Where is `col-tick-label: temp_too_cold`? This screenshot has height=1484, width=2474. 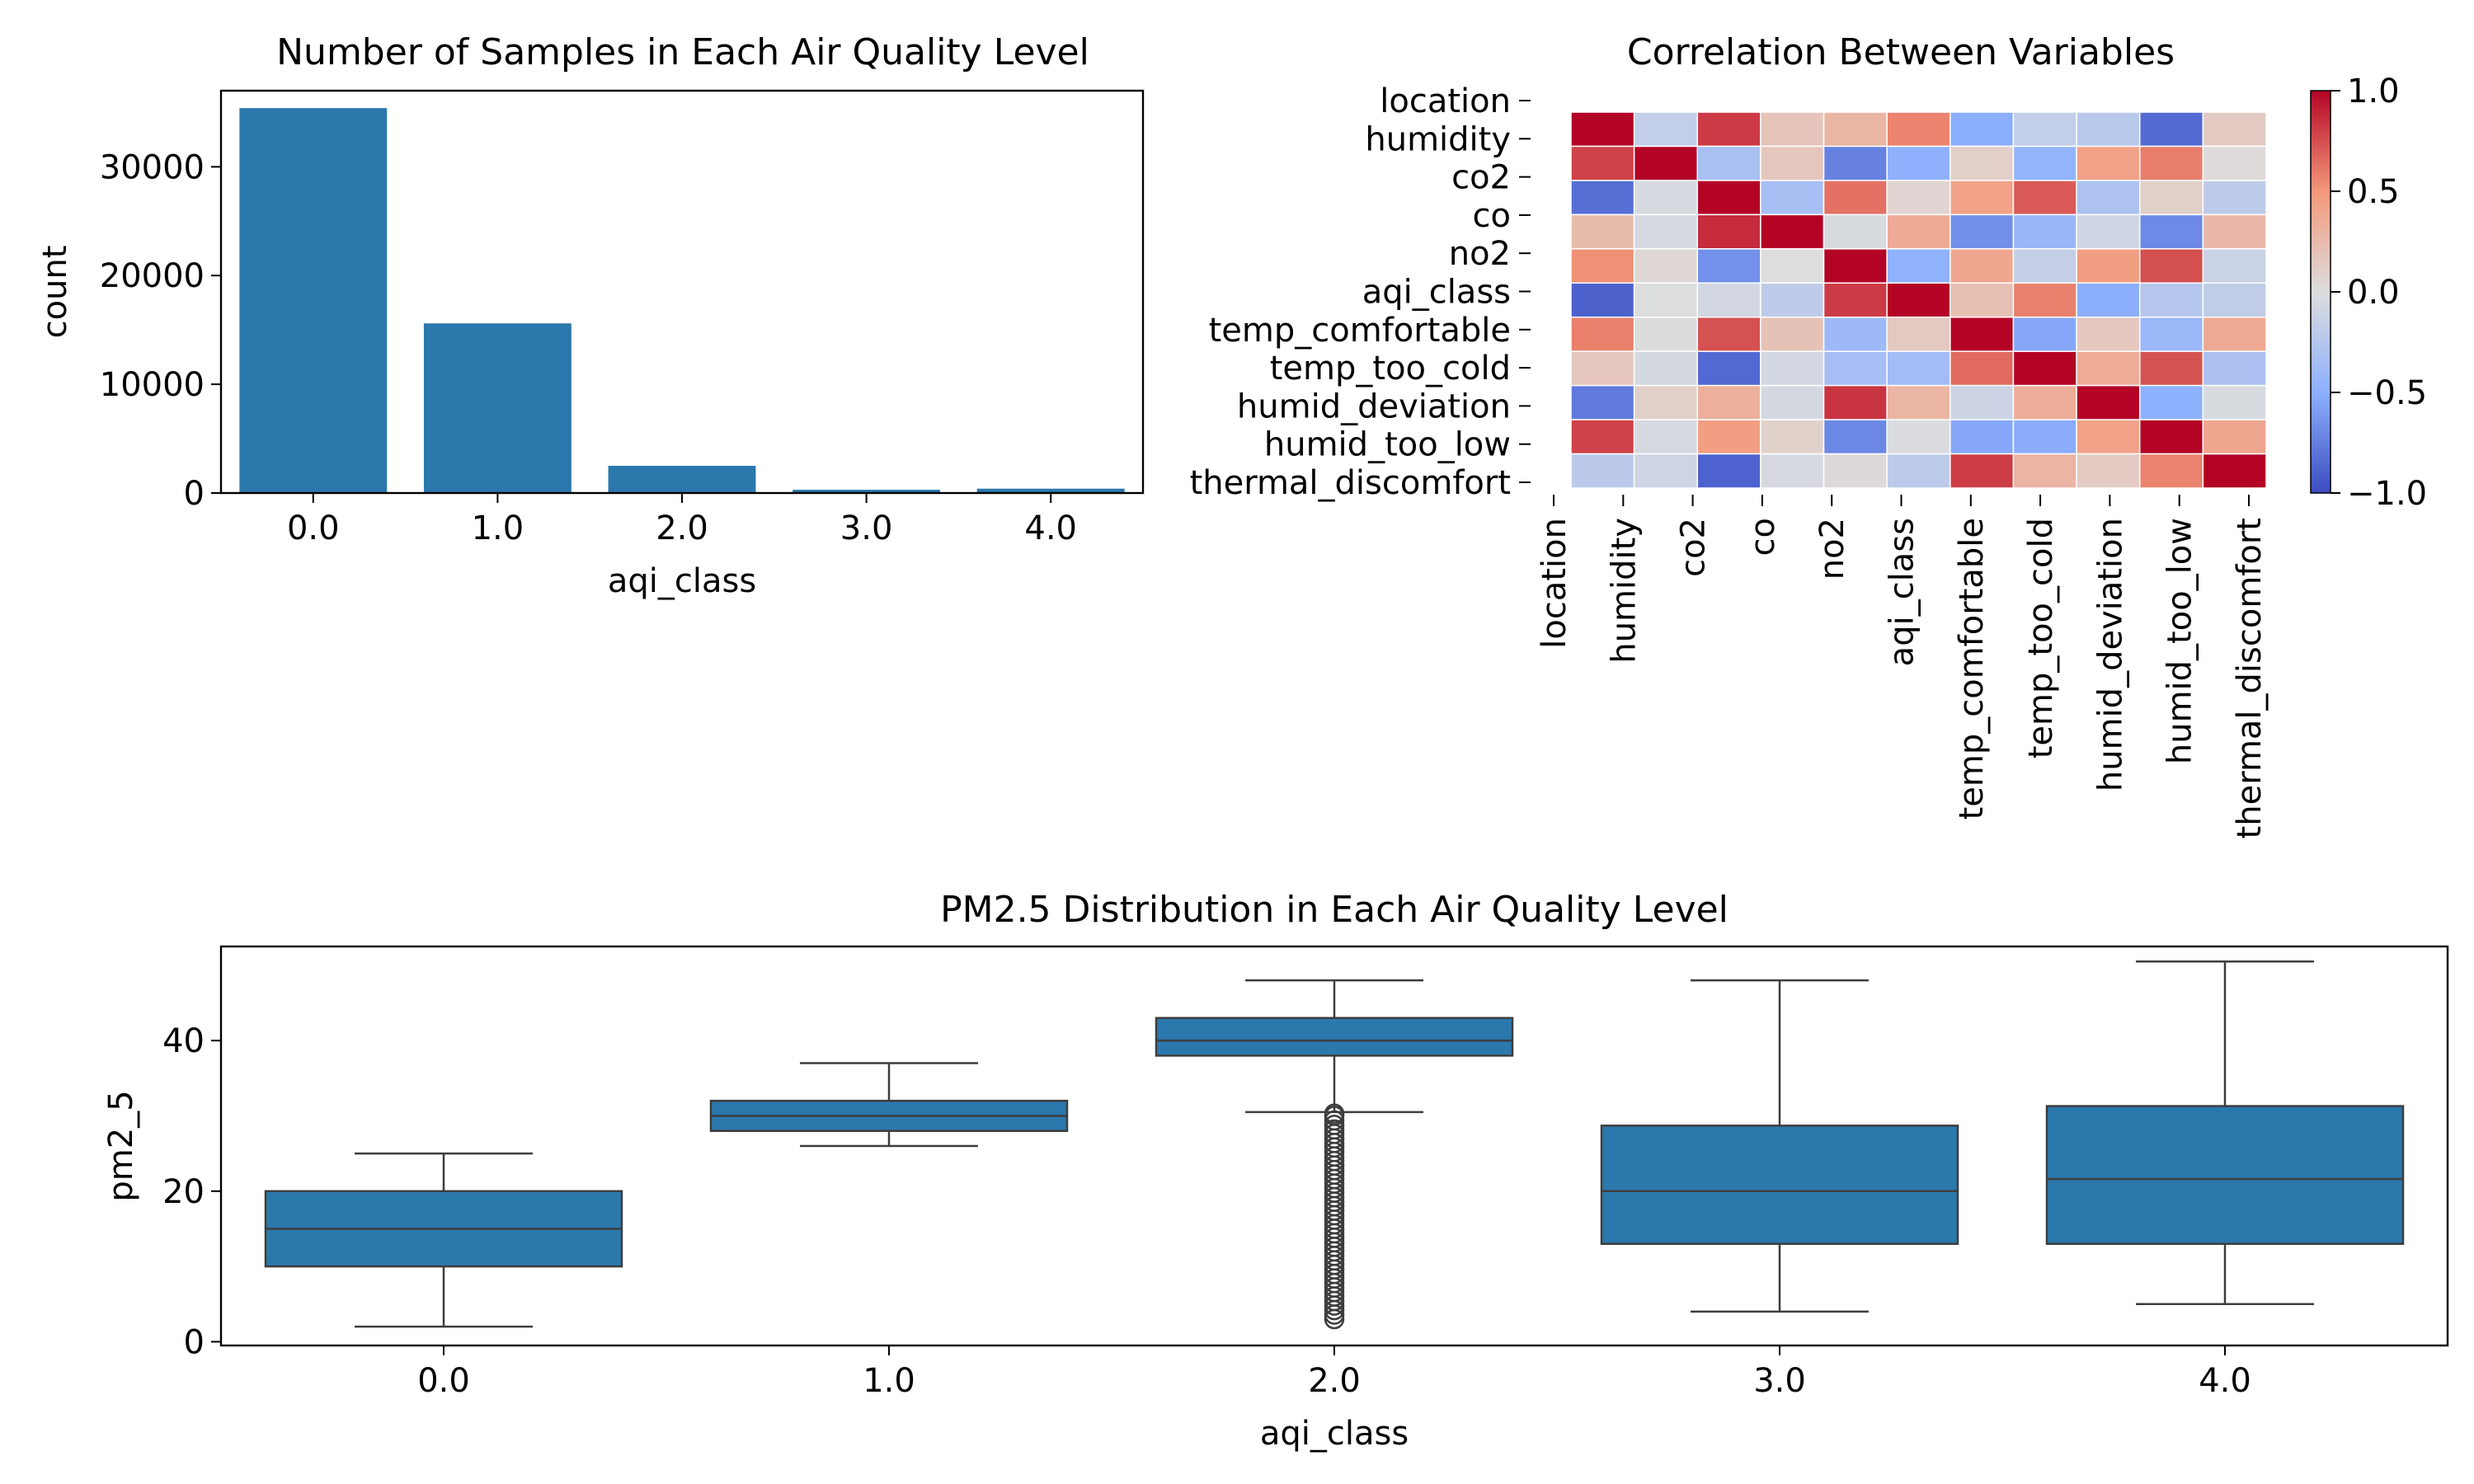 col-tick-label: temp_too_cold is located at coordinates (2041, 638).